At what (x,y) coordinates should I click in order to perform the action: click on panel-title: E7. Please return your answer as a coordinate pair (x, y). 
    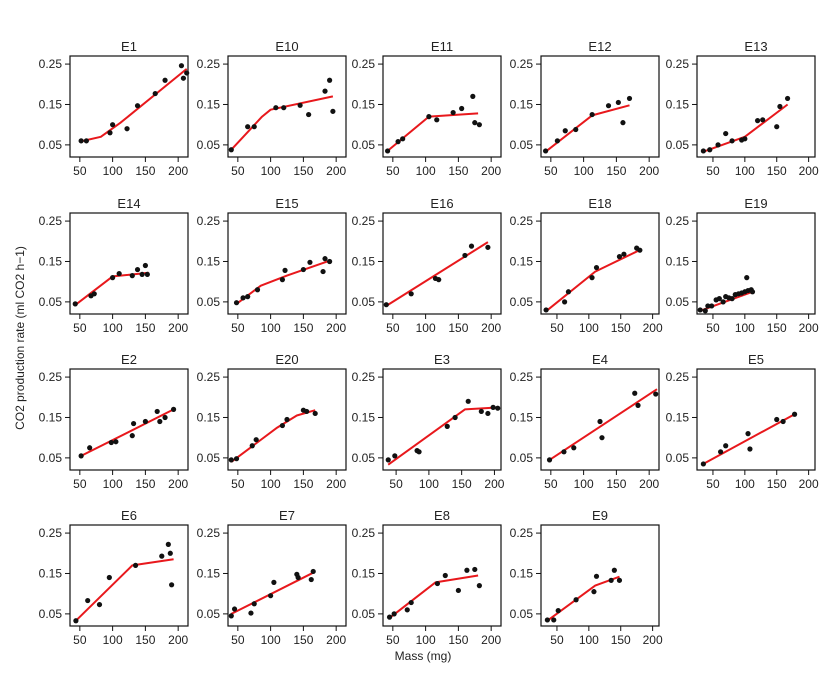
    Looking at the image, I should click on (287, 515).